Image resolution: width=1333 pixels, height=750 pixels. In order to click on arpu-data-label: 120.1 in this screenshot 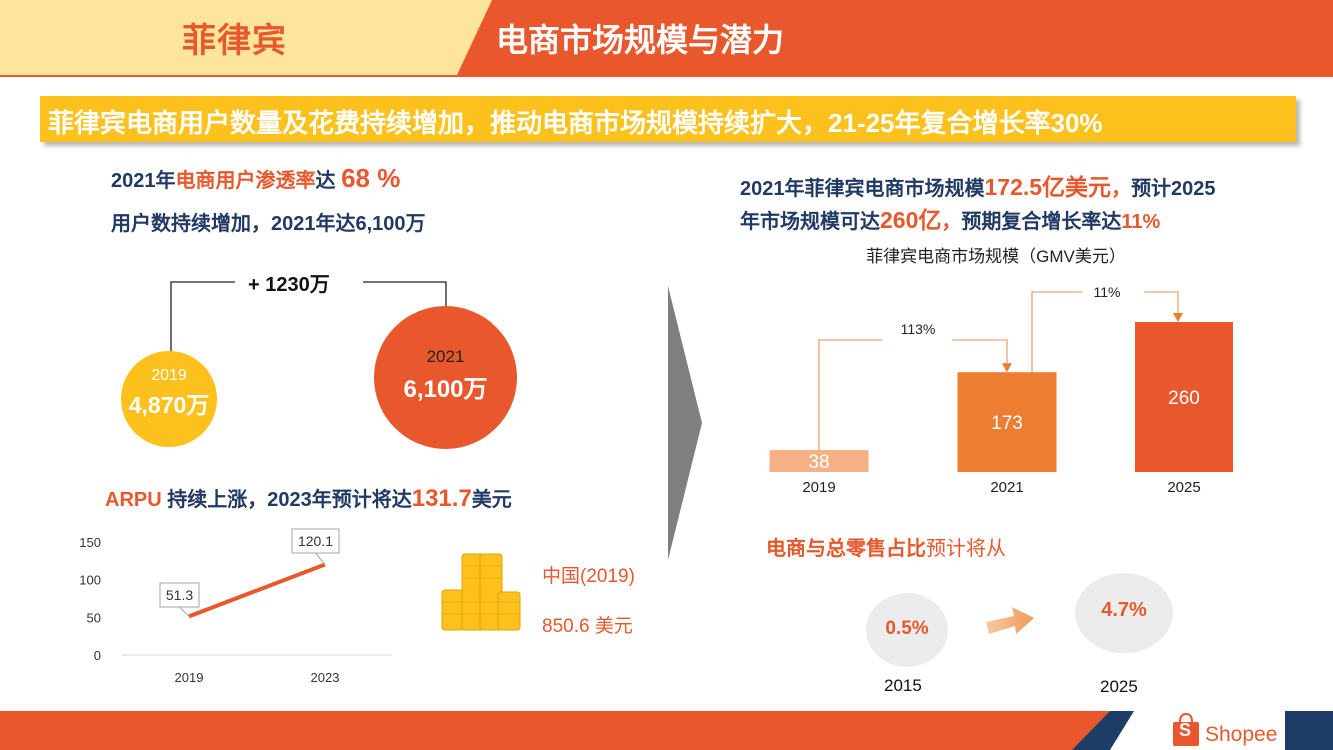, I will do `click(315, 541)`.